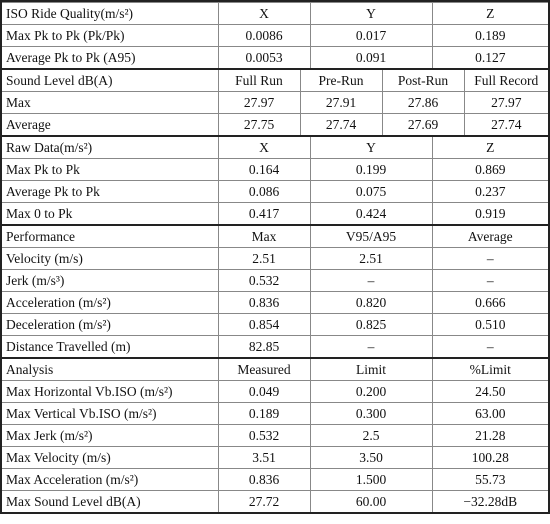 The height and width of the screenshot is (524, 550). Describe the element at coordinates (110, 457) in the screenshot. I see `table-cell: Max Velocity (m/s)` at that location.